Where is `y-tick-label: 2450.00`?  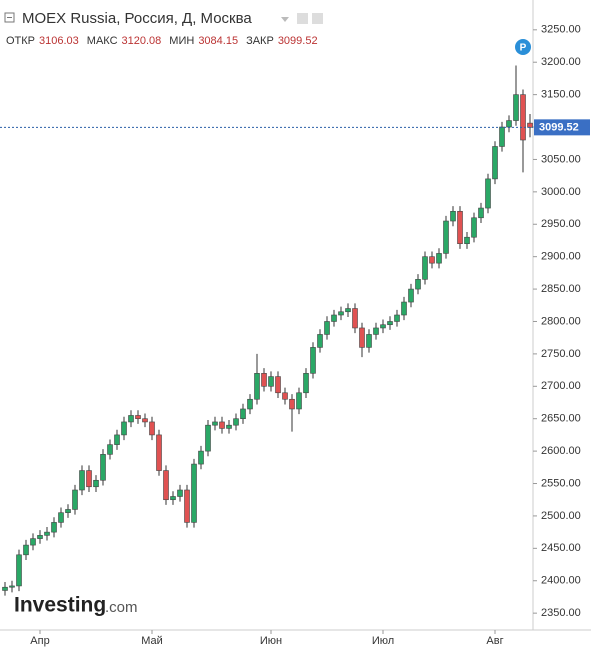
y-tick-label: 2450.00 is located at coordinates (561, 548).